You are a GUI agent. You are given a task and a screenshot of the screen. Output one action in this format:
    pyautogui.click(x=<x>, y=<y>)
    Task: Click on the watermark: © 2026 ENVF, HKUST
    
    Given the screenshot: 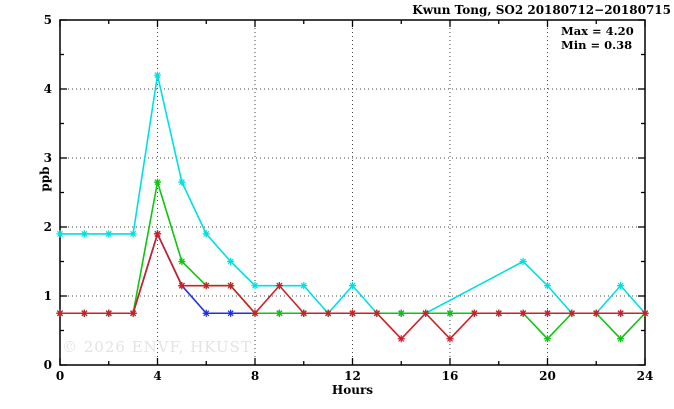 What is the action you would take?
    pyautogui.click(x=157, y=347)
    